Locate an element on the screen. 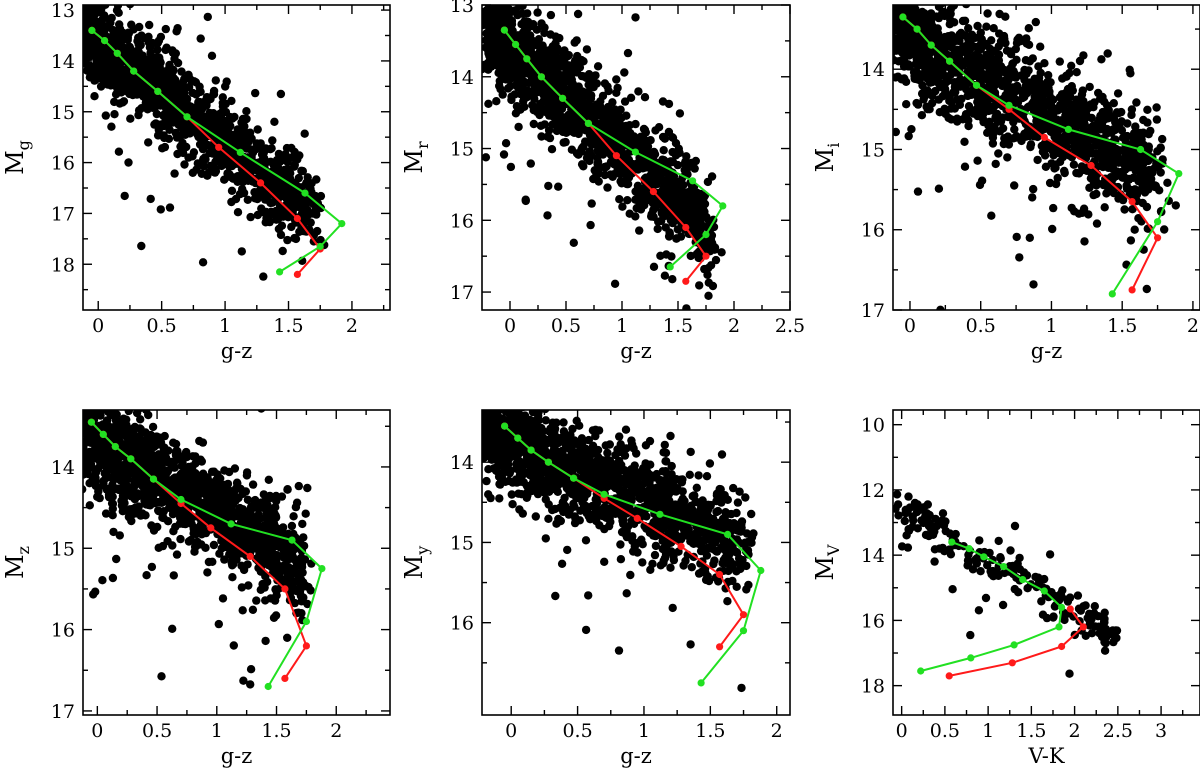 Image resolution: width=1200 pixels, height=776 pixels. plot-frame is located at coordinates (636, 157).